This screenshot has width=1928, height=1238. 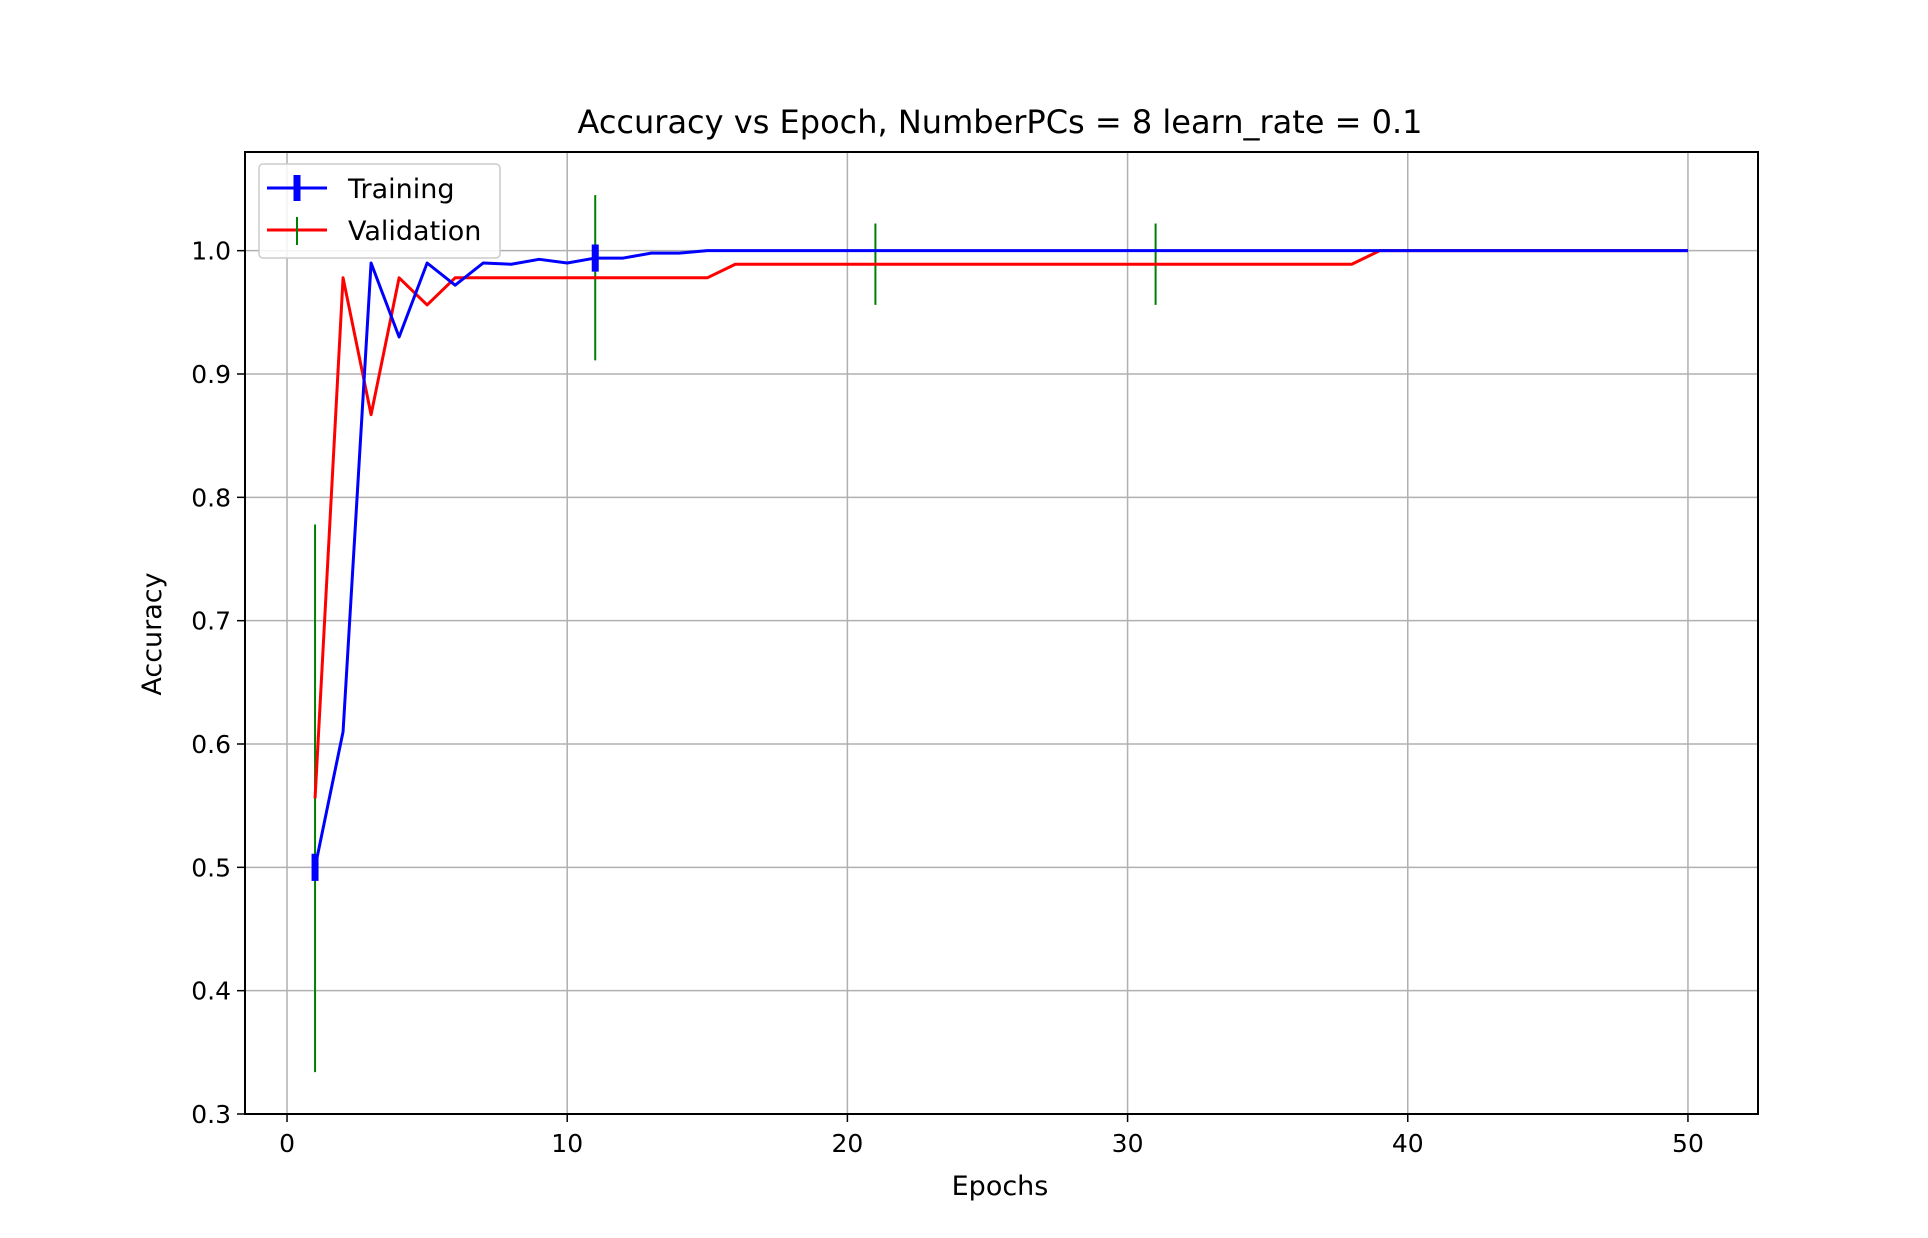 What do you see at coordinates (1688, 1143) in the screenshot?
I see `x-tick-label: 50` at bounding box center [1688, 1143].